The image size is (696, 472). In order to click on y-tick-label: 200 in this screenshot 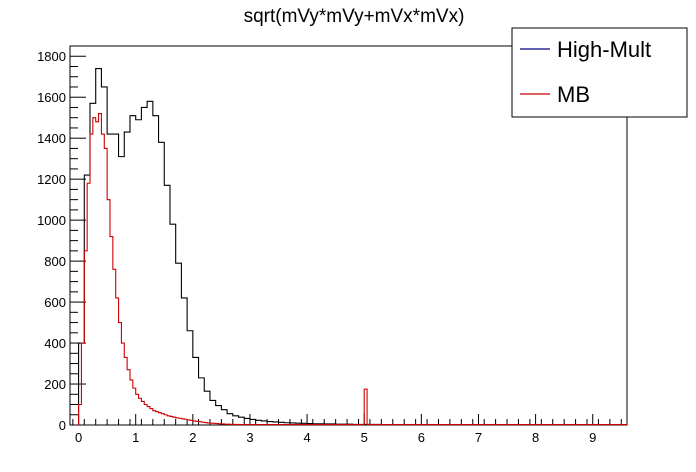, I will do `click(55, 384)`.